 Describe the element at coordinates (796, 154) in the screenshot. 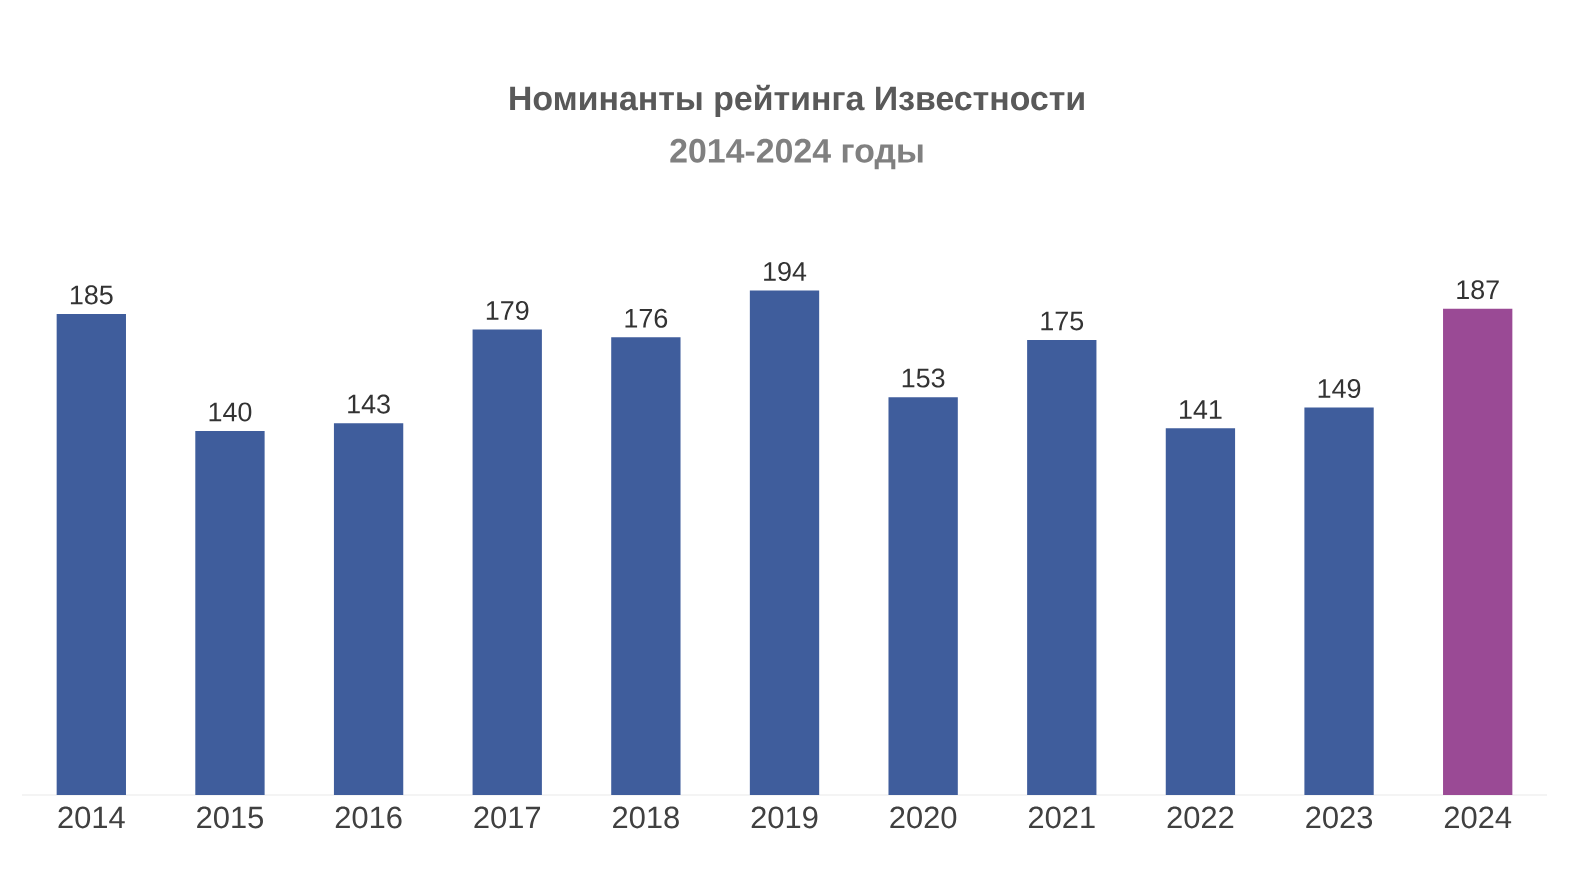

I see `chart-subtitle: 2014-2024 годы` at that location.